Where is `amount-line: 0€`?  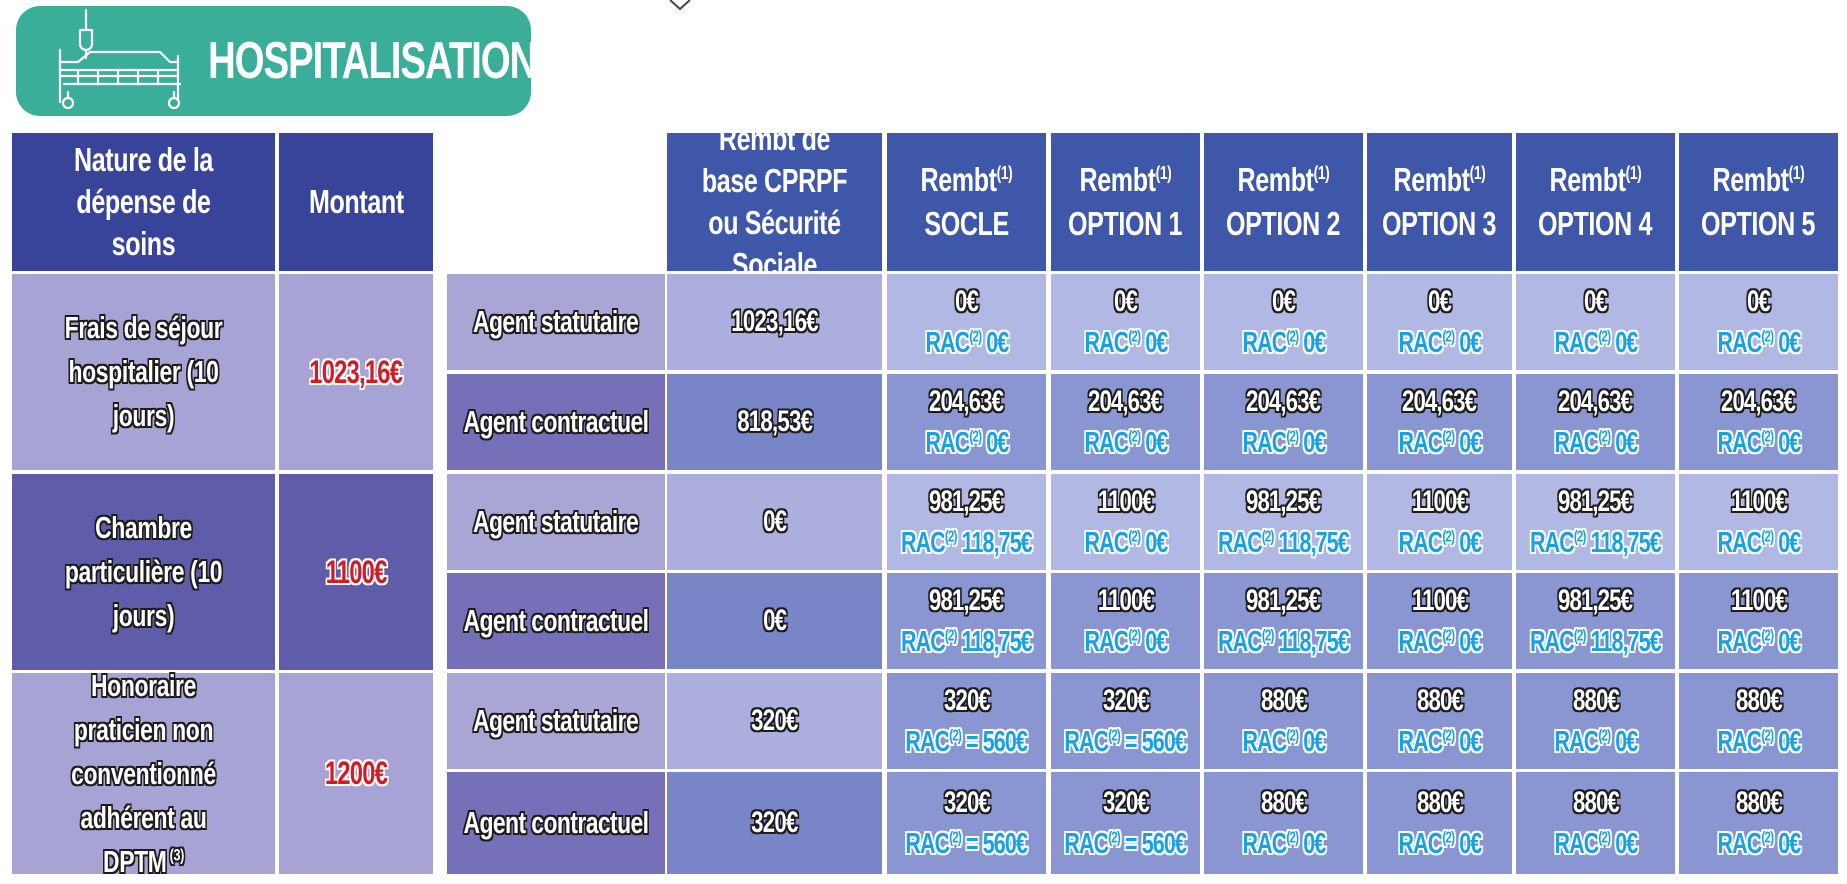 amount-line: 0€ is located at coordinates (1440, 302).